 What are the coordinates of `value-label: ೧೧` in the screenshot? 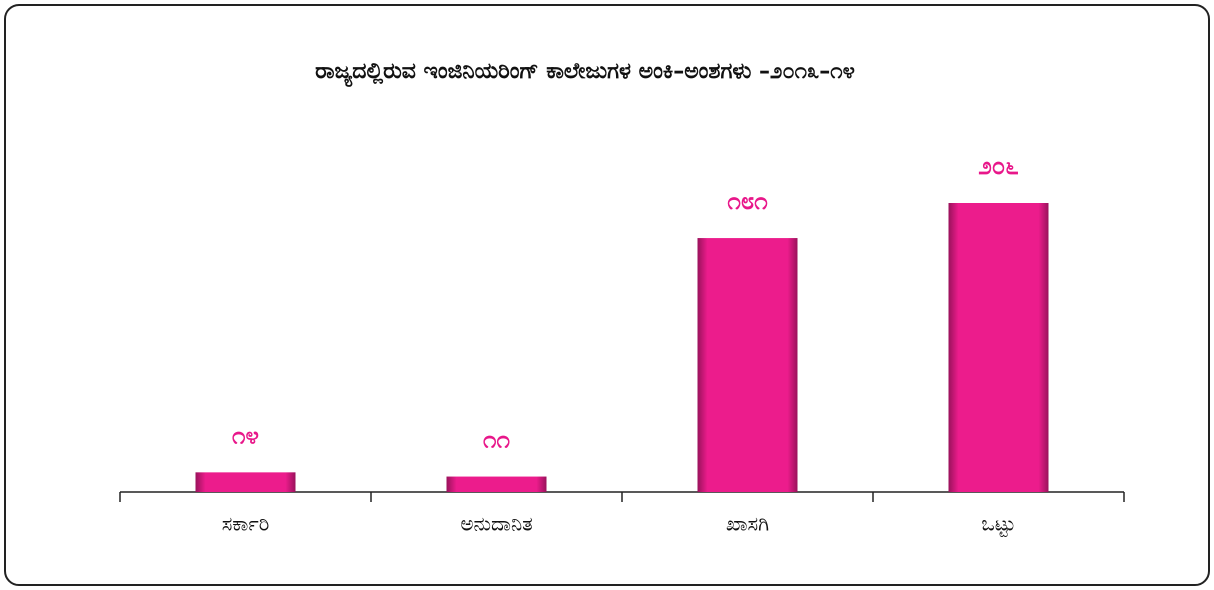 It's located at (496, 440).